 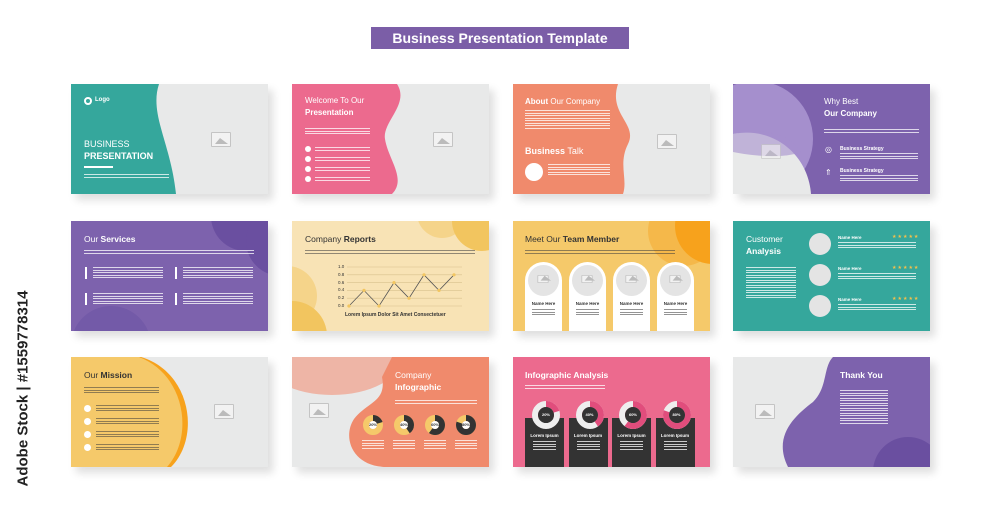 What do you see at coordinates (534, 172) in the screenshot?
I see `edit-icon` at bounding box center [534, 172].